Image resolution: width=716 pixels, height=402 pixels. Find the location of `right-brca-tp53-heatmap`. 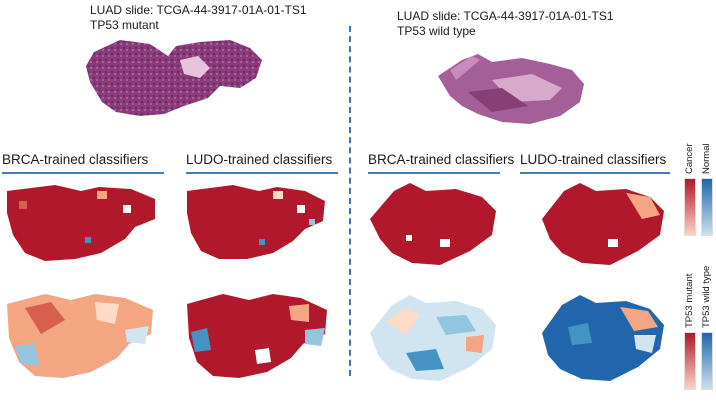

right-brca-tp53-heatmap is located at coordinates (433, 338).